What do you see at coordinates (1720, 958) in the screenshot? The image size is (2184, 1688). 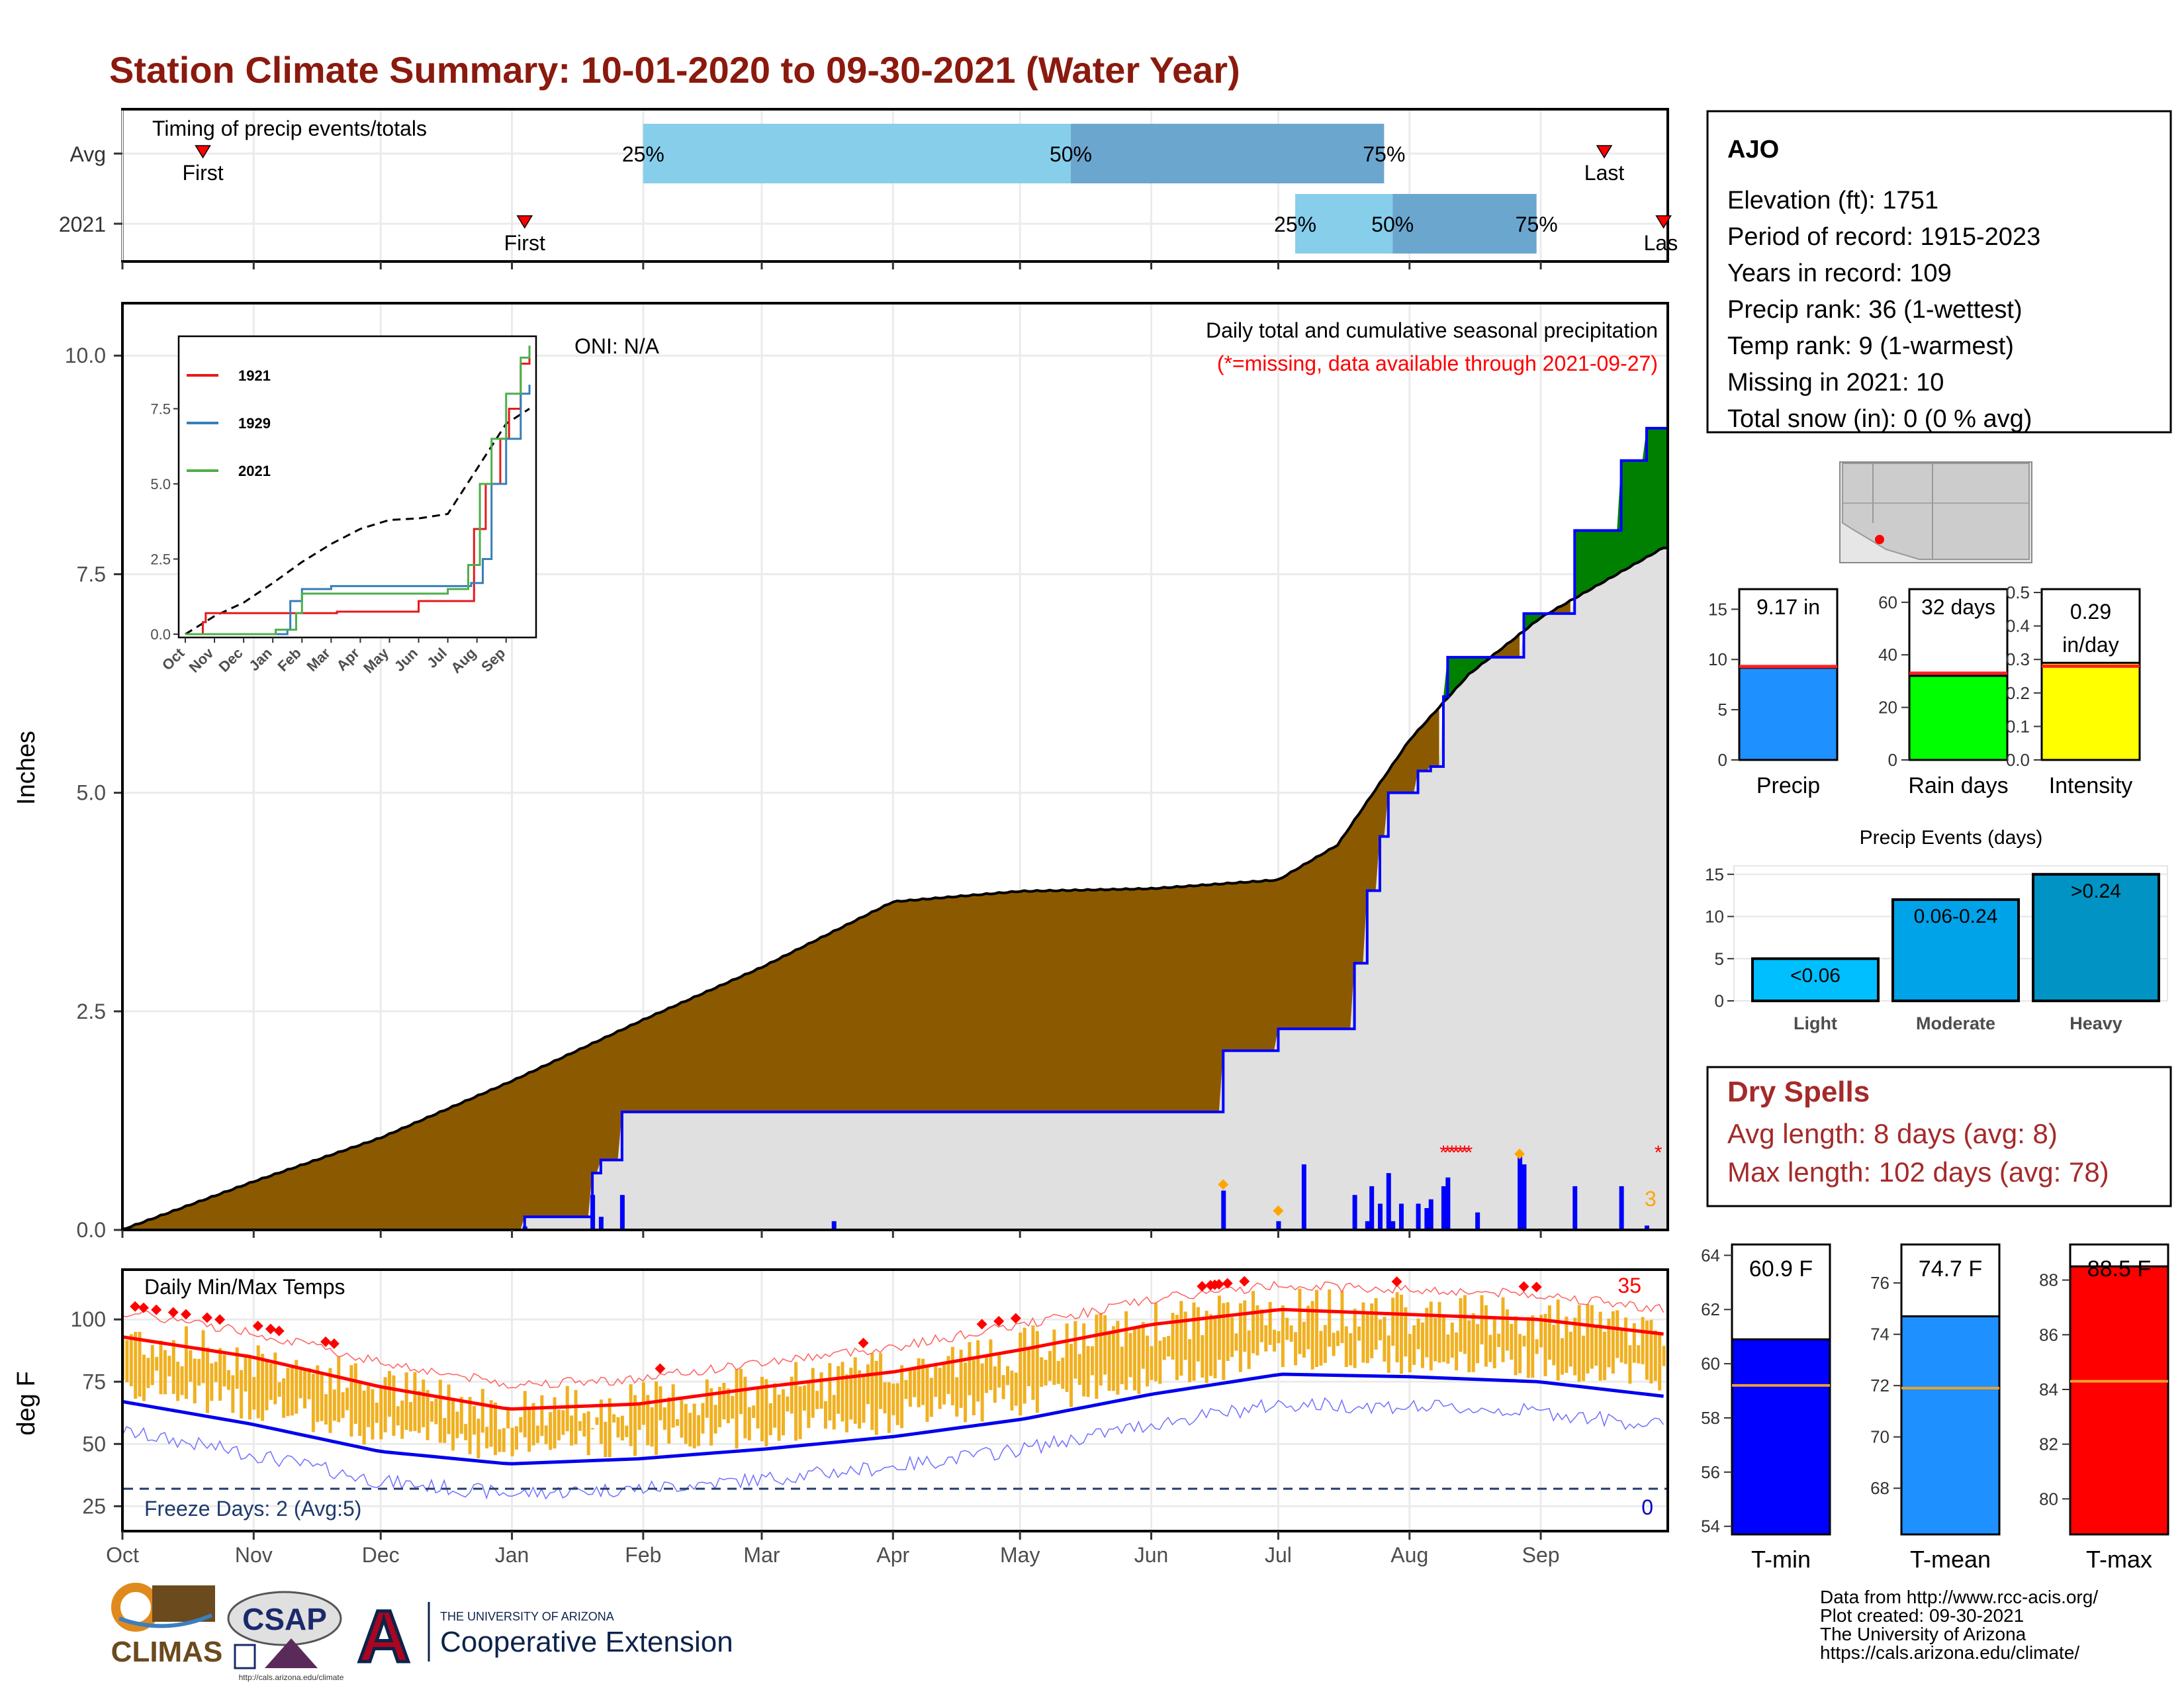 I see `events-ytick-label: 5` at bounding box center [1720, 958].